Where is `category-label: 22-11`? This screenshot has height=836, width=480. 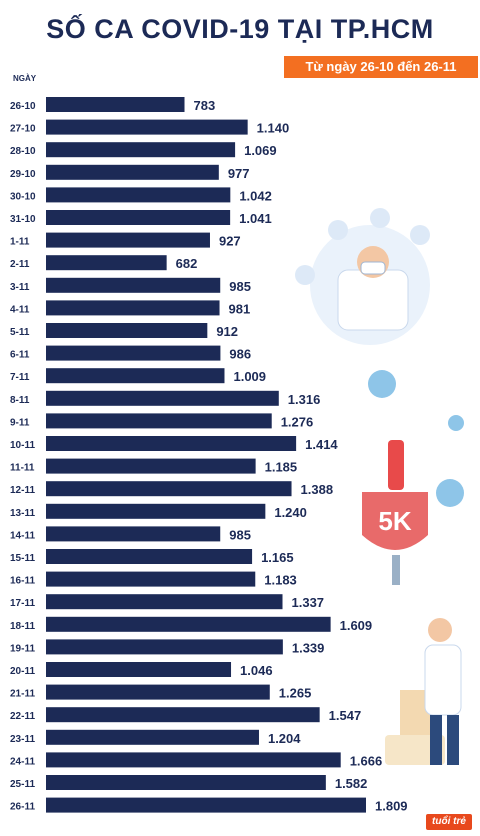
category-label: 22-11 is located at coordinates (22, 716).